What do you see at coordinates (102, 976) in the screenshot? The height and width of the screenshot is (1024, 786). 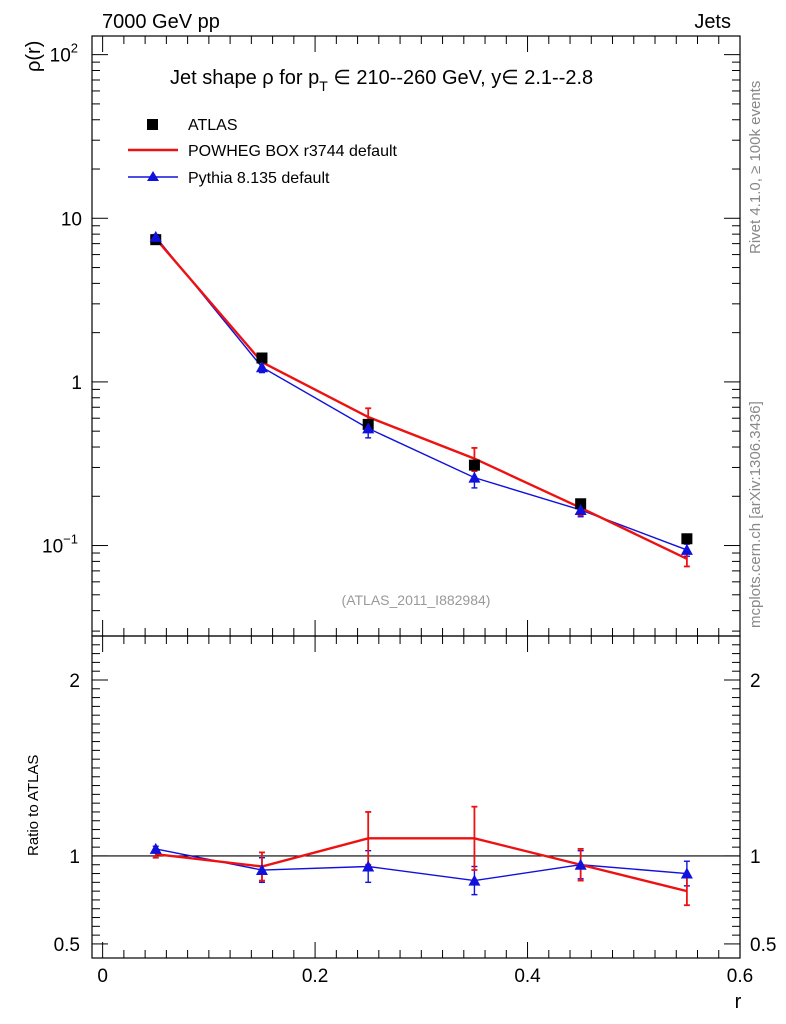 I see `x-tick-label: 0` at bounding box center [102, 976].